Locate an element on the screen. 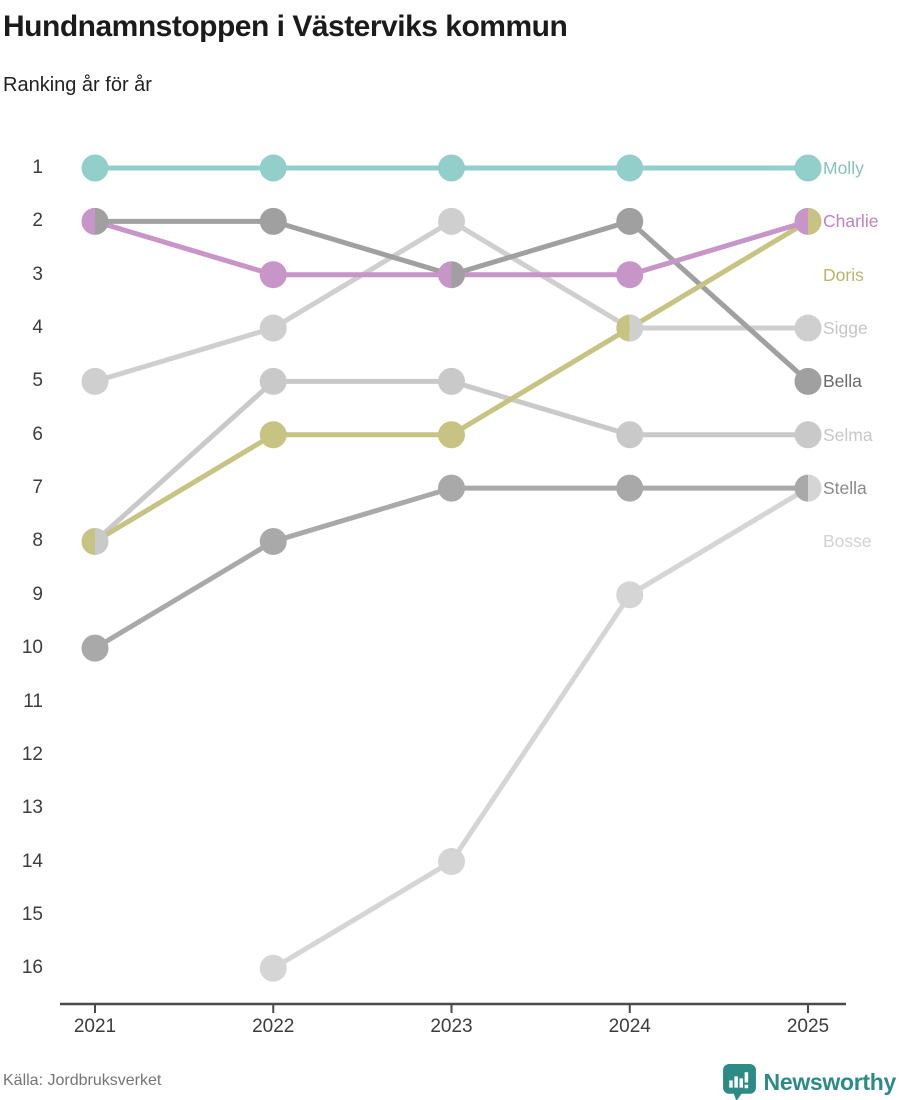 This screenshot has height=1100, width=900. page-title: Hundnamnstoppen i Västerviks kommun is located at coordinates (285, 26).